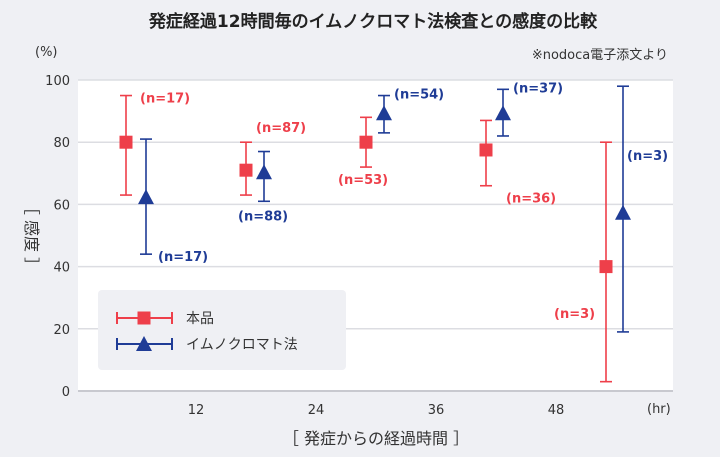  Describe the element at coordinates (46, 52) in the screenshot. I see `y-unit: (%)` at that location.